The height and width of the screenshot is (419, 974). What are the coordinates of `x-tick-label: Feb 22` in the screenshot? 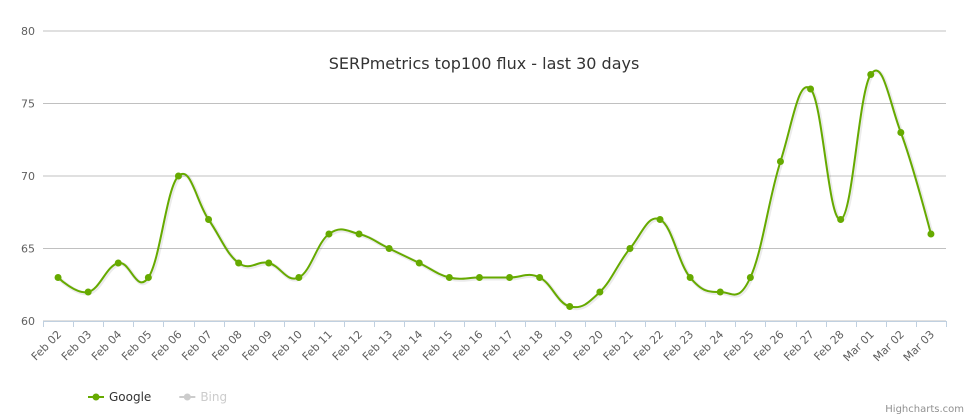 It's located at (648, 345).